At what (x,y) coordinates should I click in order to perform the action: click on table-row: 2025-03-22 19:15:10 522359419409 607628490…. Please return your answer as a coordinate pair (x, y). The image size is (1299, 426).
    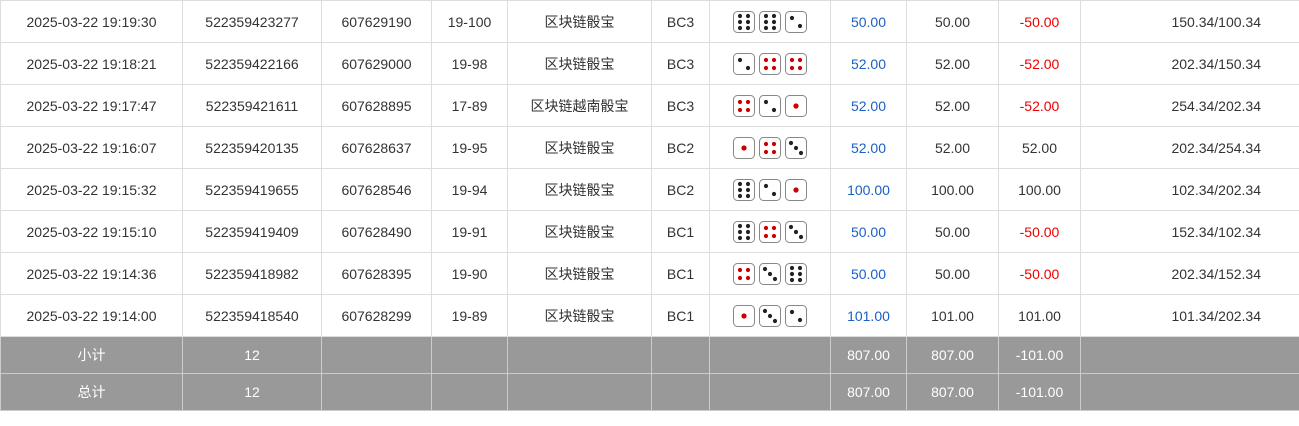
    Looking at the image, I should click on (649, 231).